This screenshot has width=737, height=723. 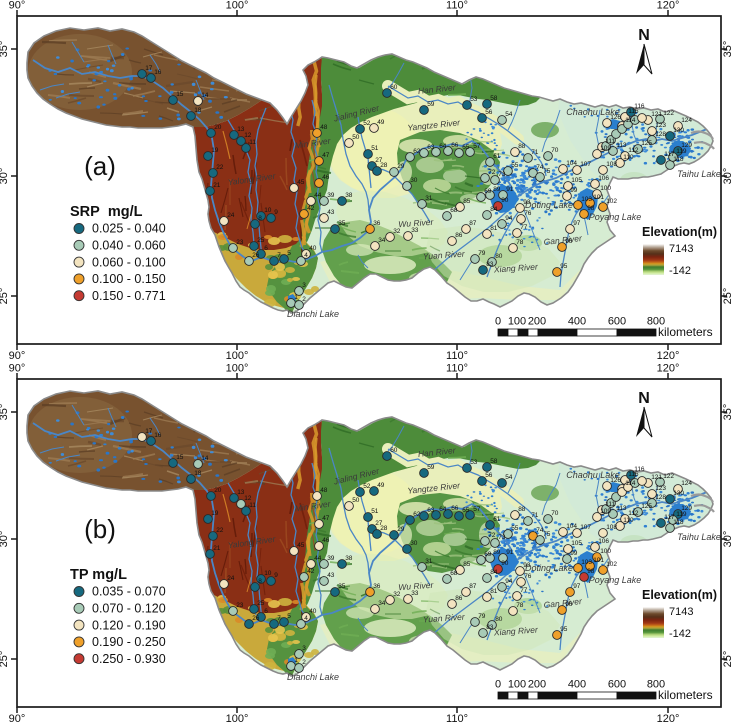 What do you see at coordinates (324, 490) in the screenshot?
I see `svg-text: 48` at bounding box center [324, 490].